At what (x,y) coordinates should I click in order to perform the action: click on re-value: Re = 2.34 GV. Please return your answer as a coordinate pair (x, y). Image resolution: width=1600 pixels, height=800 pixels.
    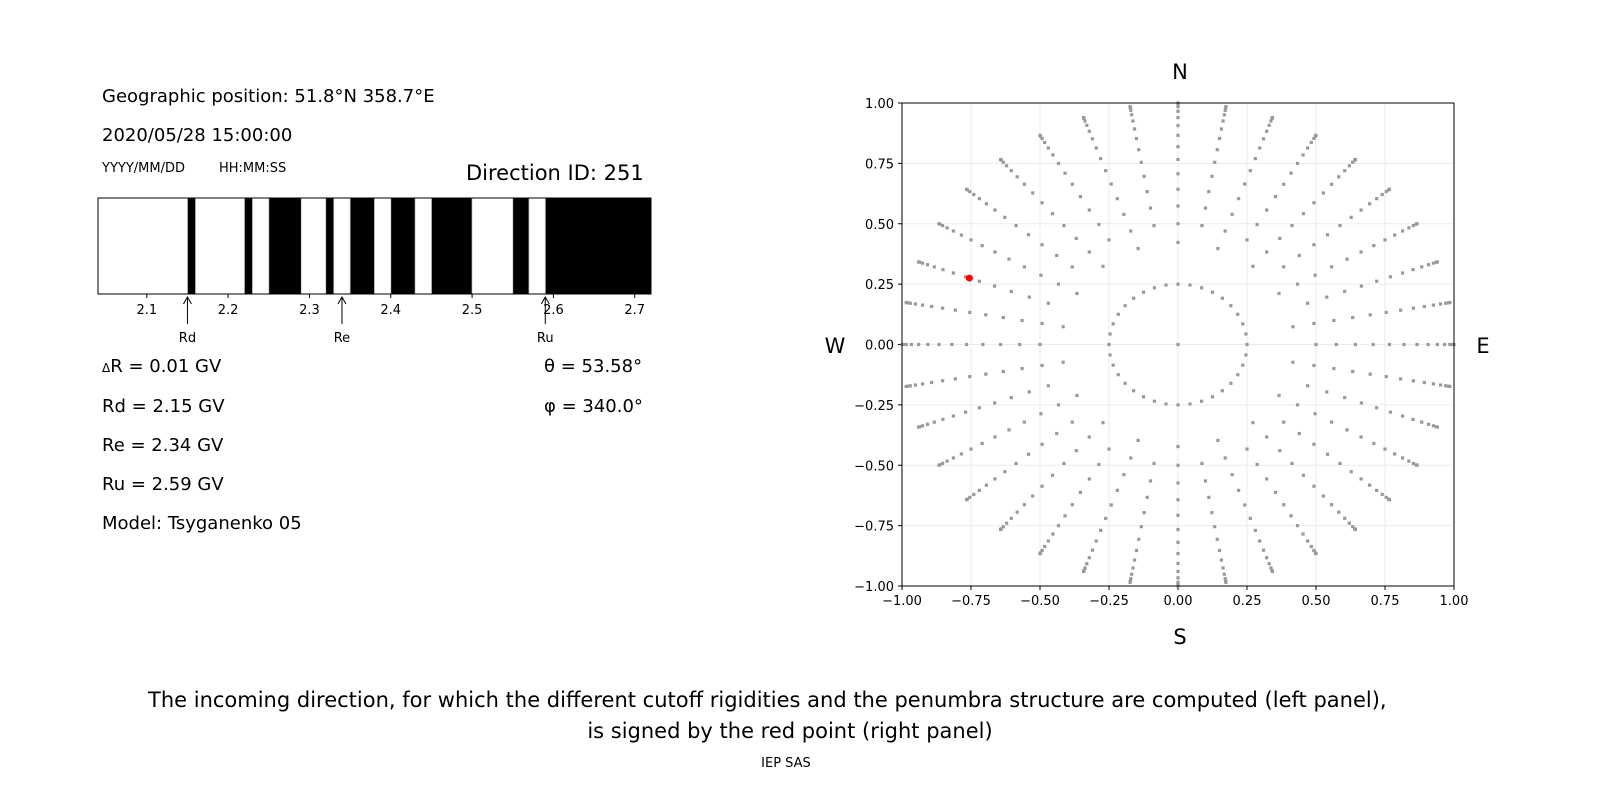
    Looking at the image, I should click on (163, 445).